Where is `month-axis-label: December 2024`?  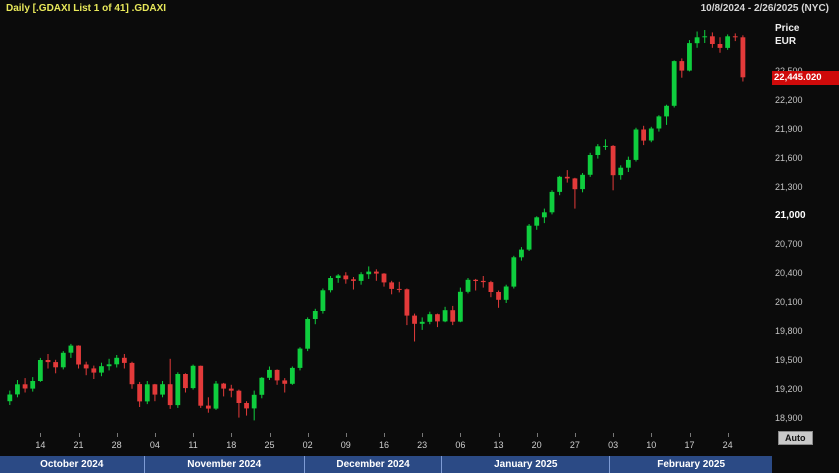
month-axis-label: December 2024 is located at coordinates (372, 464).